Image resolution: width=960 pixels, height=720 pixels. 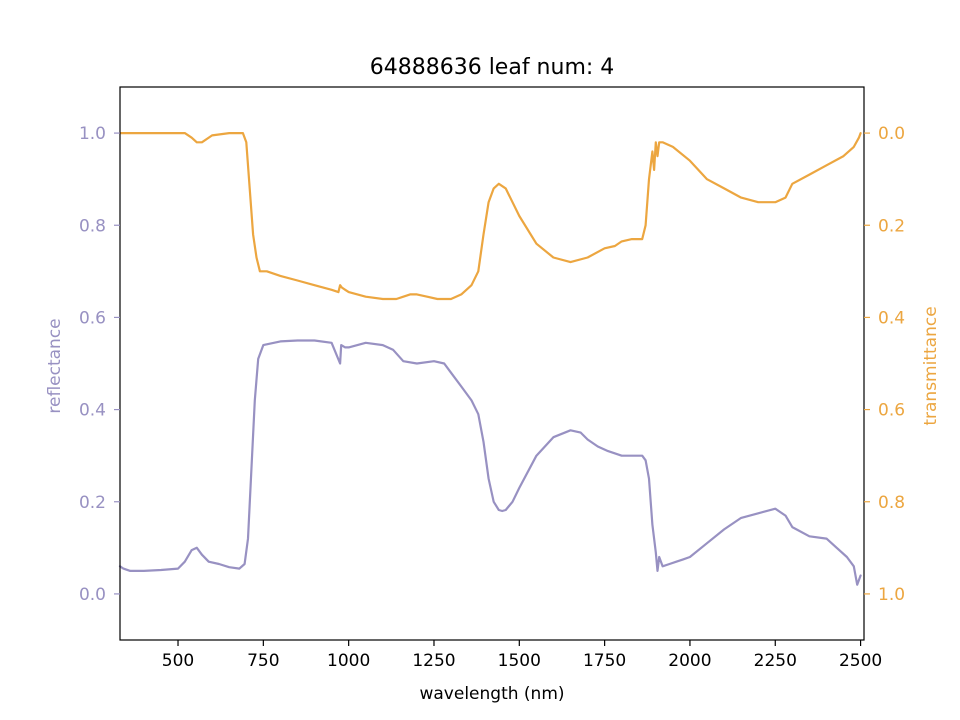 I want to click on x-tick-label: 500, so click(x=178, y=661).